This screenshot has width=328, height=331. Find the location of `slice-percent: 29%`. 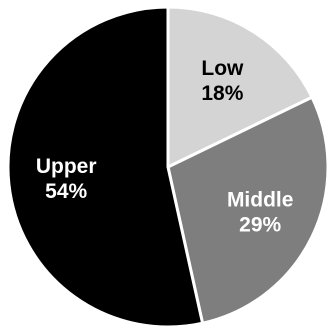

slice-percent: 29% is located at coordinates (260, 225).